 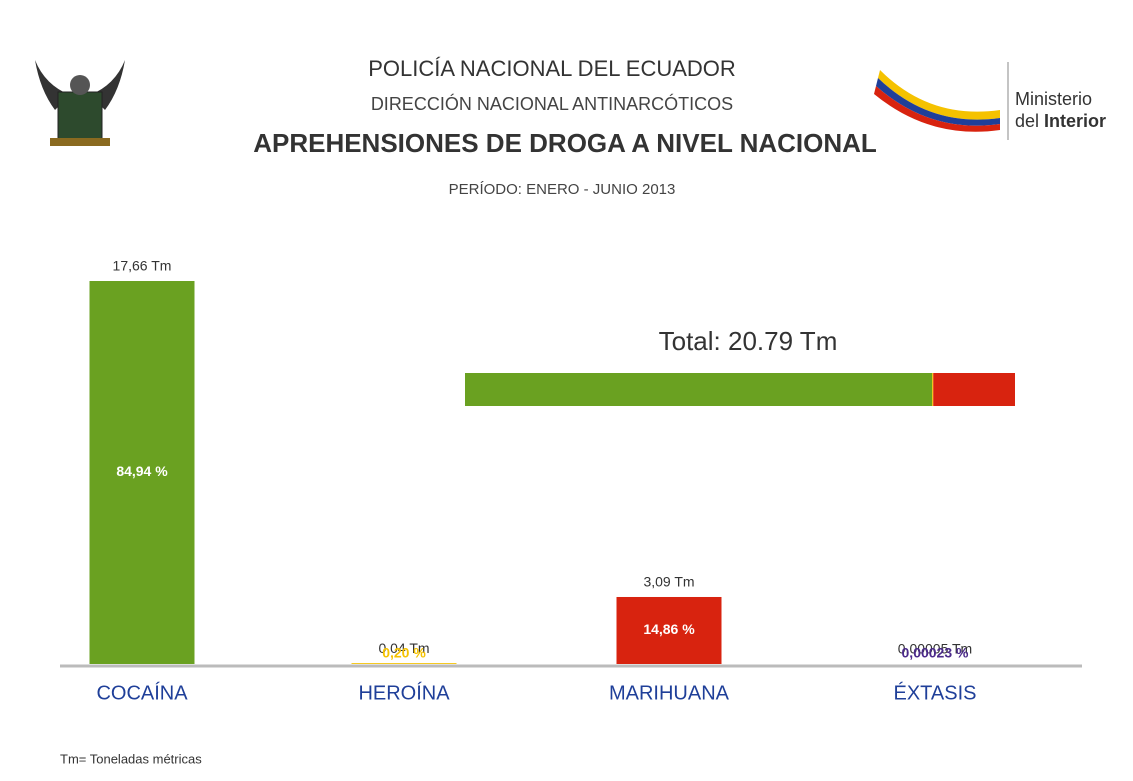 I want to click on percent-label: 0,20 %, so click(x=404, y=653).